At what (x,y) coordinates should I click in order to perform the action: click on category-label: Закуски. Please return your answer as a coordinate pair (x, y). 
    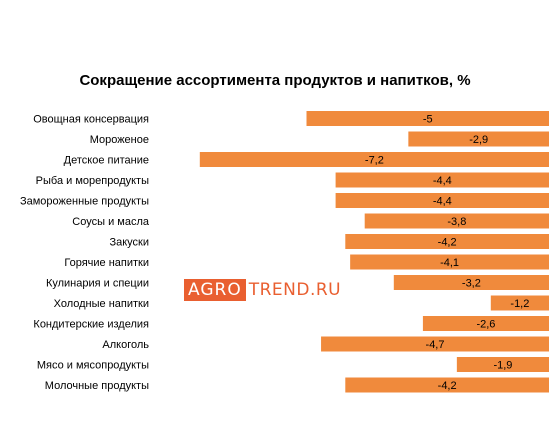
    Looking at the image, I should click on (129, 243).